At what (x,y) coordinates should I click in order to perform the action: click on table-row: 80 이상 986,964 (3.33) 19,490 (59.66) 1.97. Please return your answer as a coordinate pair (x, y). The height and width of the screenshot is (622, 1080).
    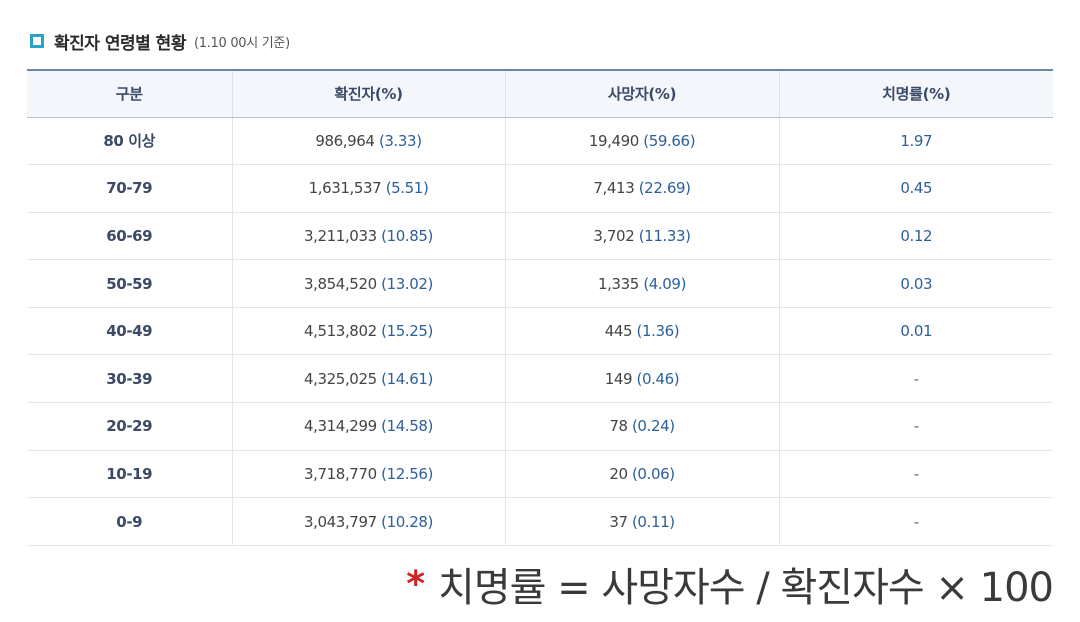
    Looking at the image, I should click on (540, 141).